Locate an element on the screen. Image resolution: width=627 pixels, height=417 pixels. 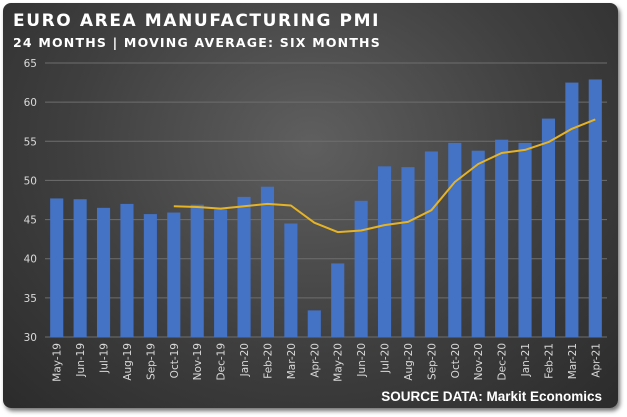
x-tick-label: Jul-20 is located at coordinates (386, 358).